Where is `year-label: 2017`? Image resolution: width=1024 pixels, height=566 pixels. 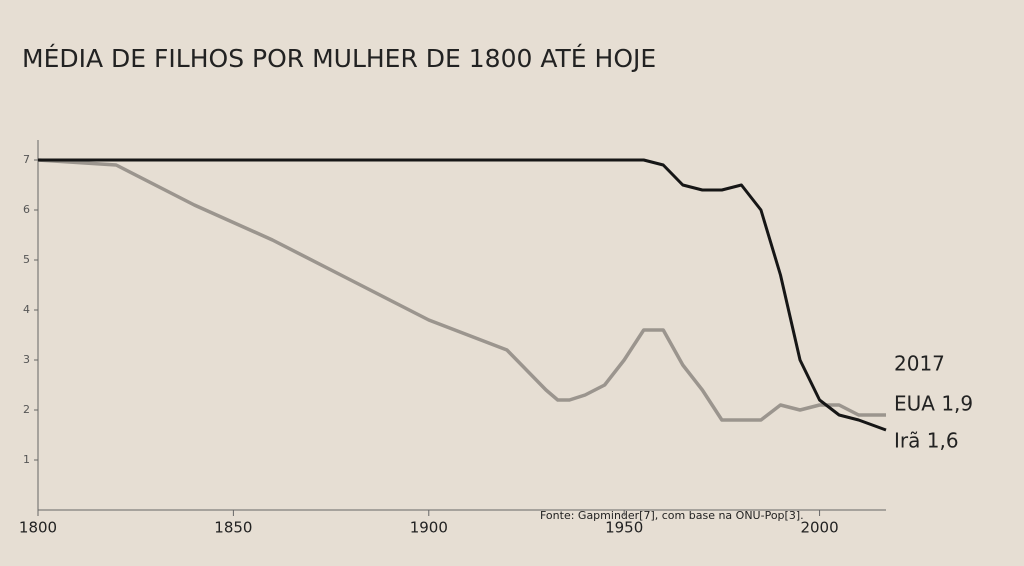
year-label: 2017 is located at coordinates (919, 364).